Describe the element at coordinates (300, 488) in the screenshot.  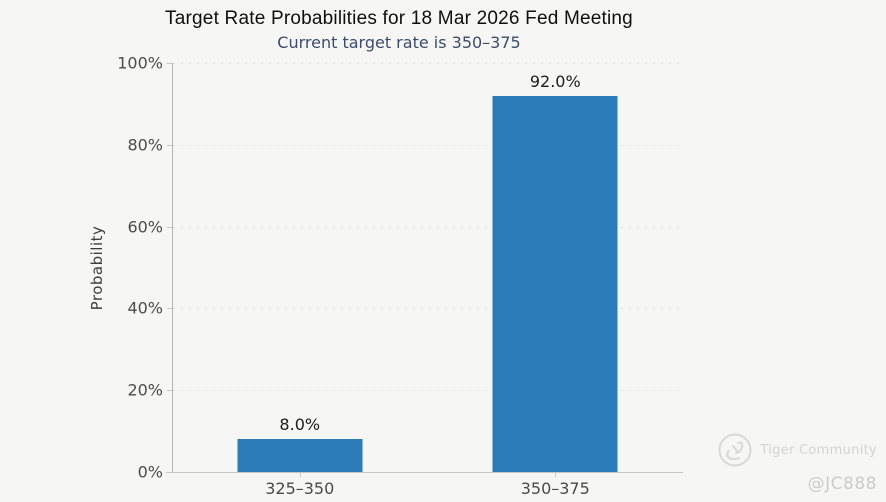
I see `x-tick-label: 325–350` at that location.